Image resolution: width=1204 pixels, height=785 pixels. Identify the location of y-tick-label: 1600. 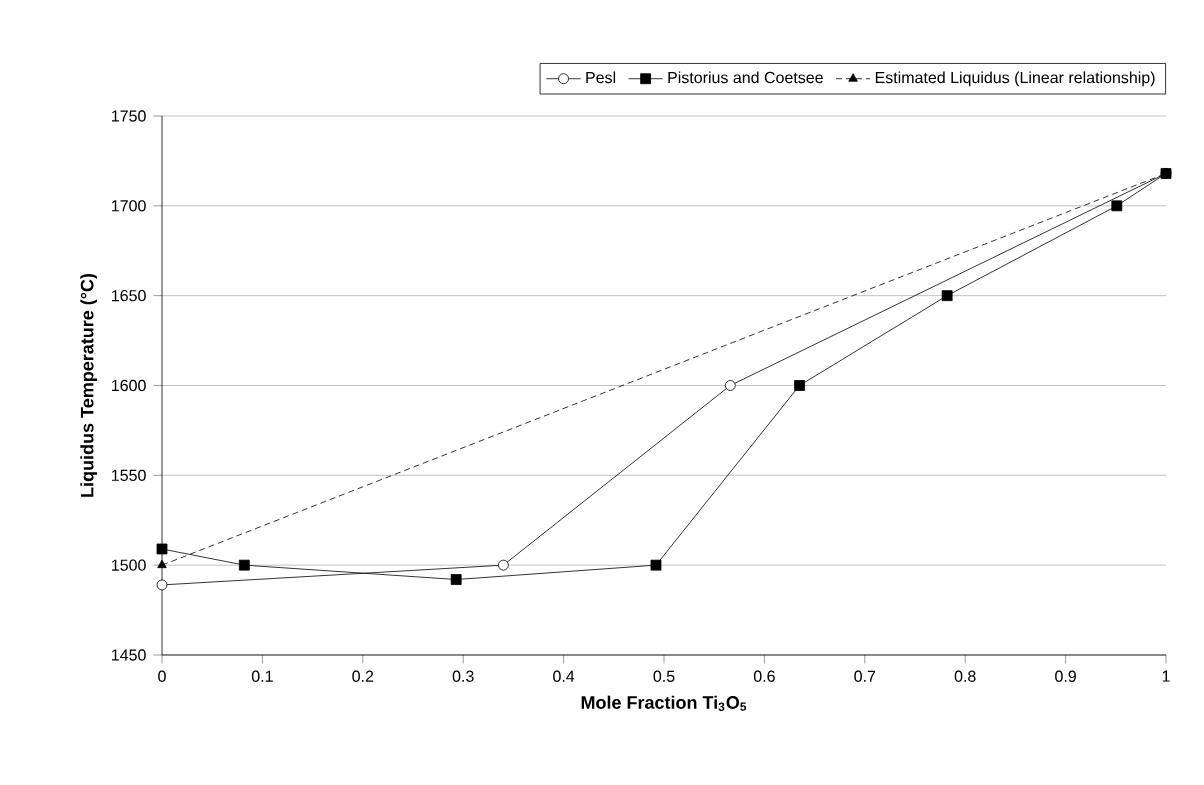
(129, 385).